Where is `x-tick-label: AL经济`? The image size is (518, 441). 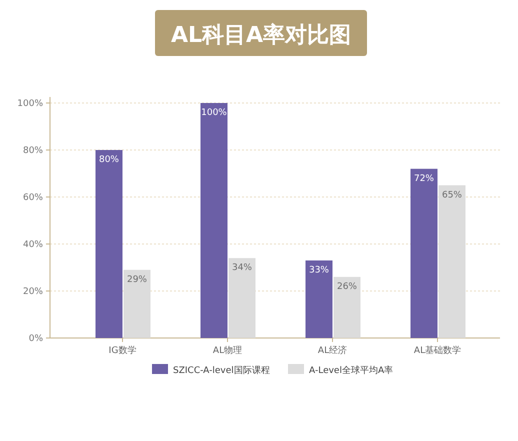 x-tick-label: AL经济 is located at coordinates (333, 350).